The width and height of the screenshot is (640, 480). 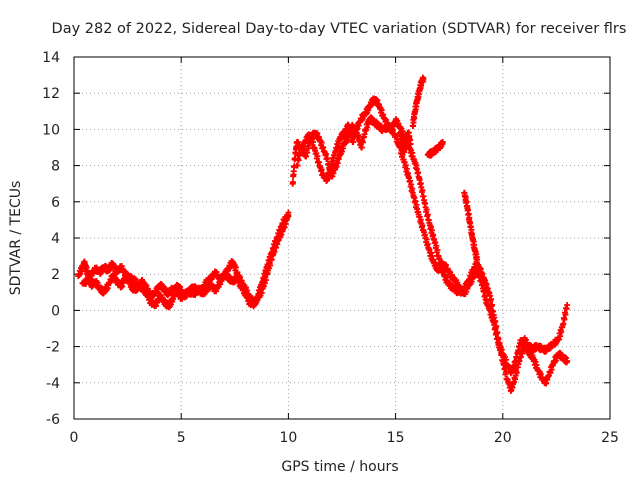 What do you see at coordinates (74, 438) in the screenshot?
I see `x-tick-label: 0` at bounding box center [74, 438].